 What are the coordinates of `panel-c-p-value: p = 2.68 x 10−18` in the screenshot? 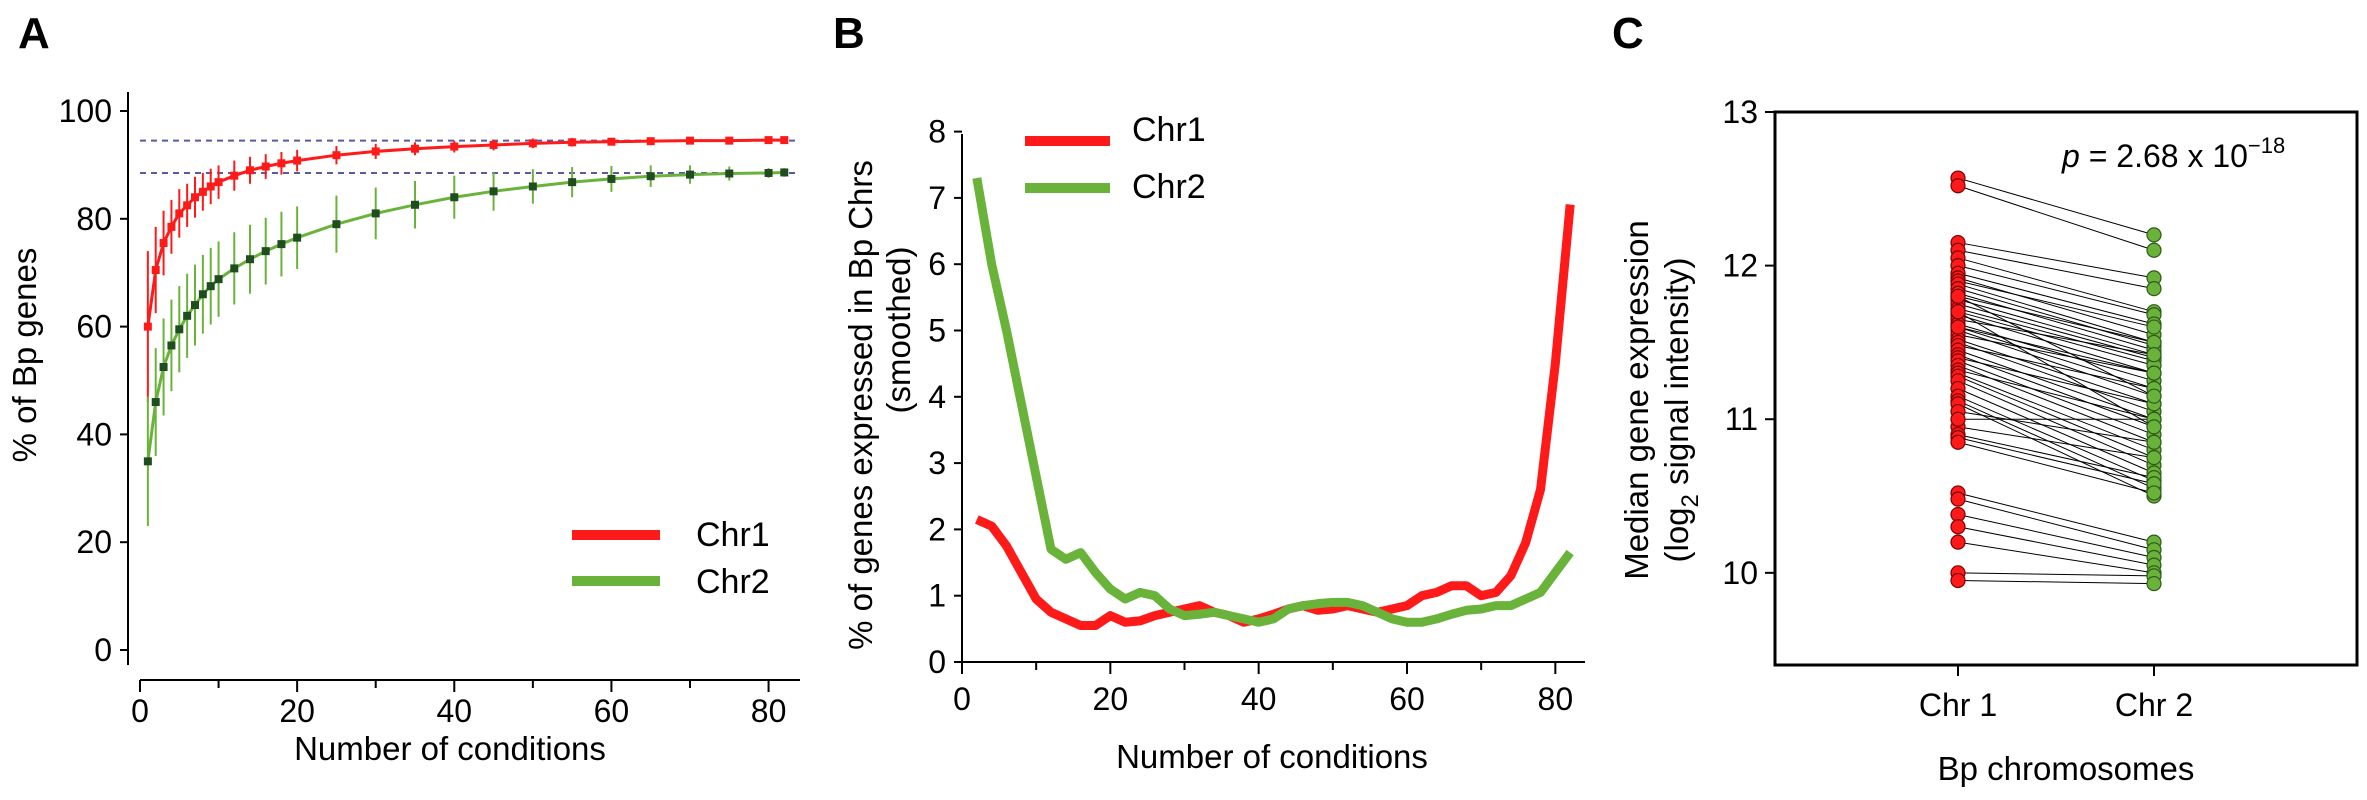 It's located at (2173, 153).